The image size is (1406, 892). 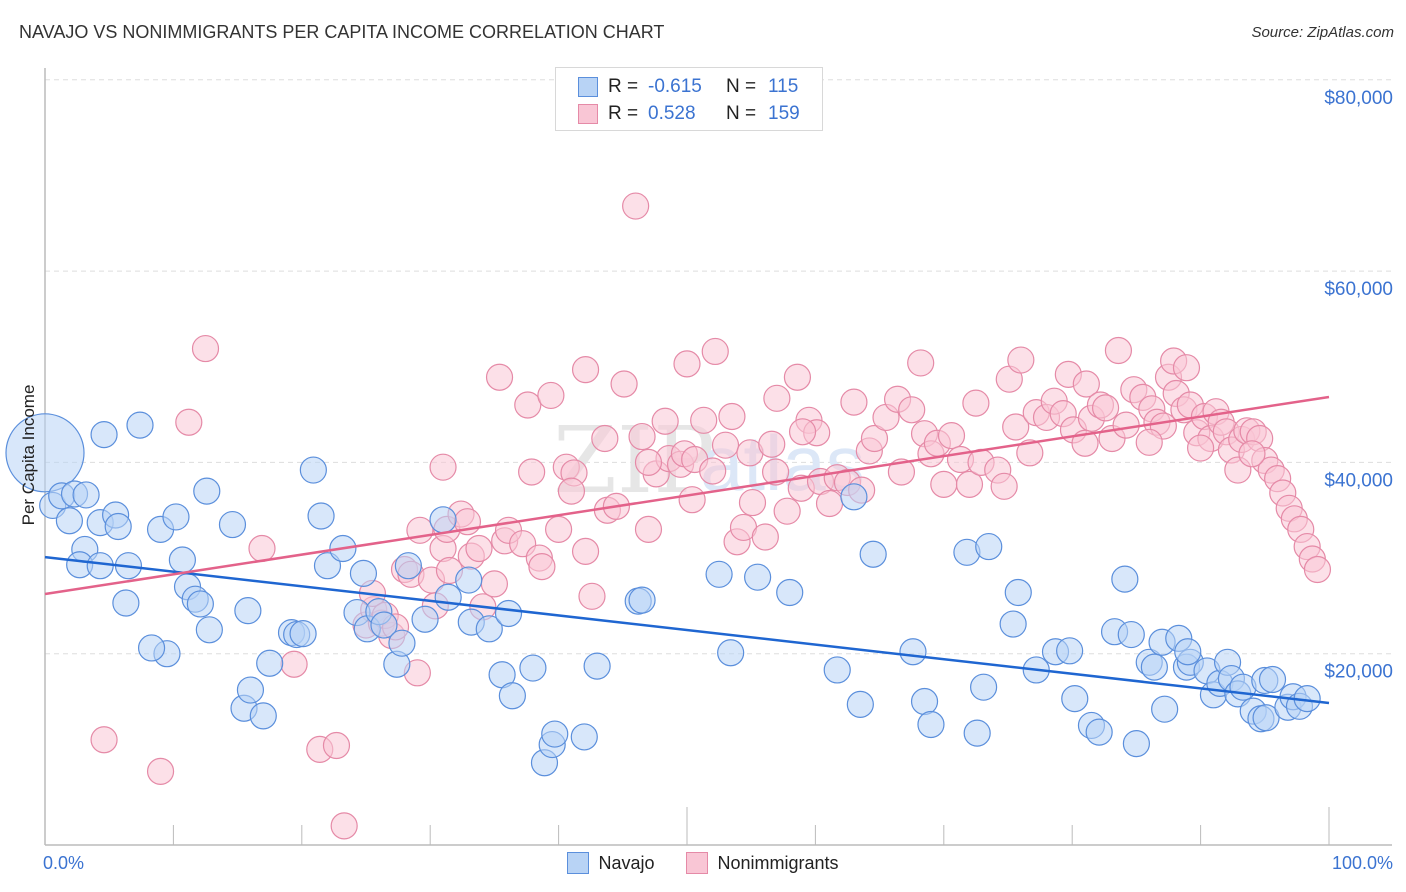 I want to click on nonimmigrants-swatch-icon, so click(x=588, y=114).